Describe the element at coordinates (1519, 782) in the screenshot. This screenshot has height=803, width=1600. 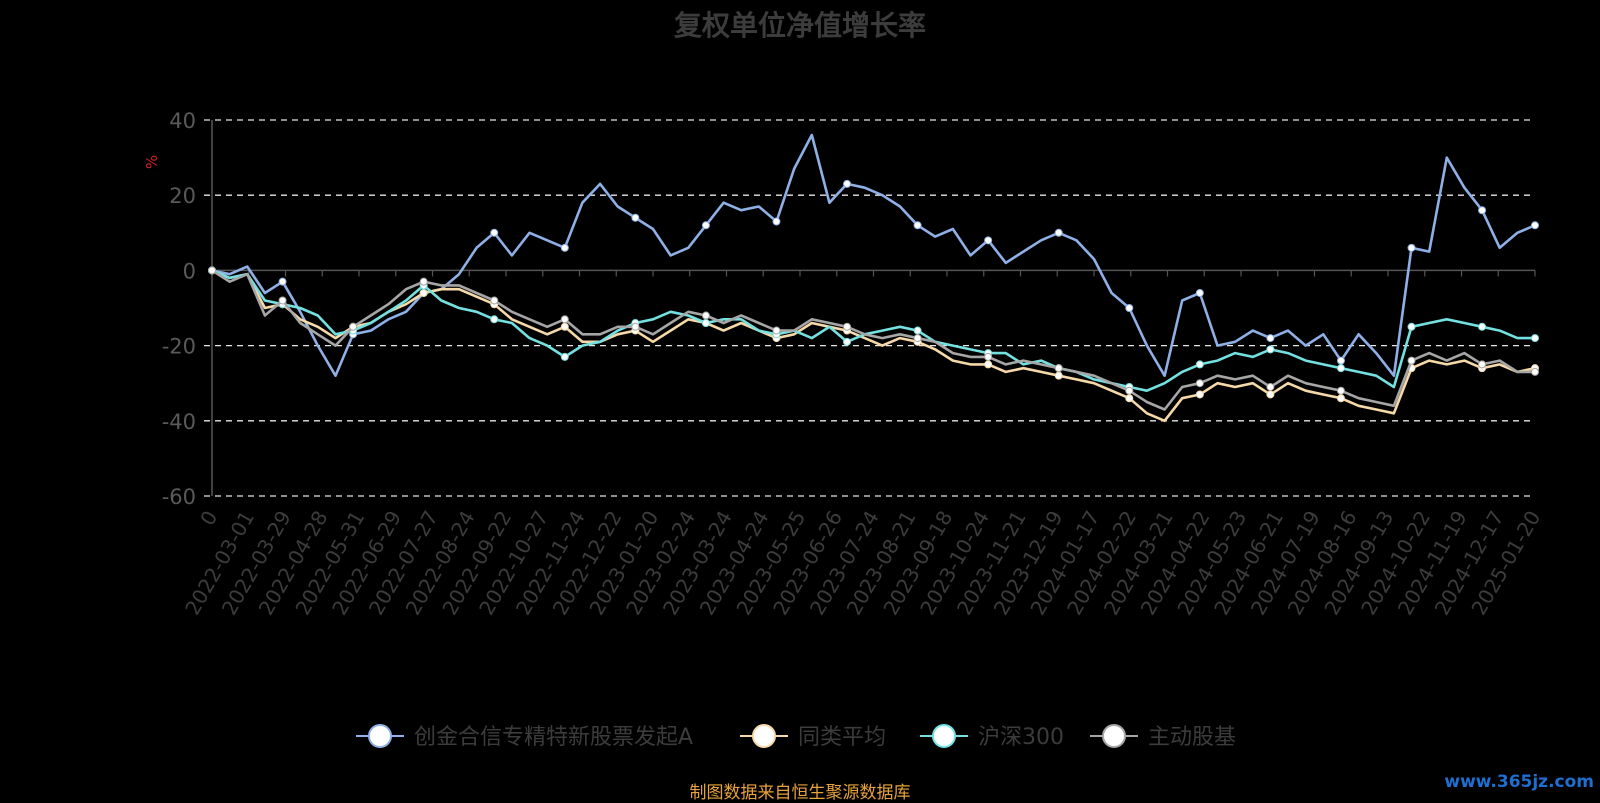
I see `watermark: www.365jz.com` at that location.